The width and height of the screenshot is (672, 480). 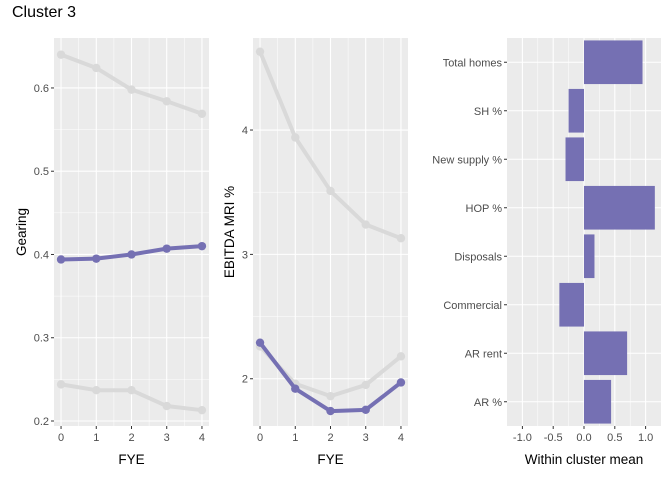 What do you see at coordinates (41, 422) in the screenshot?
I see `y-tick-label: 0.2` at bounding box center [41, 422].